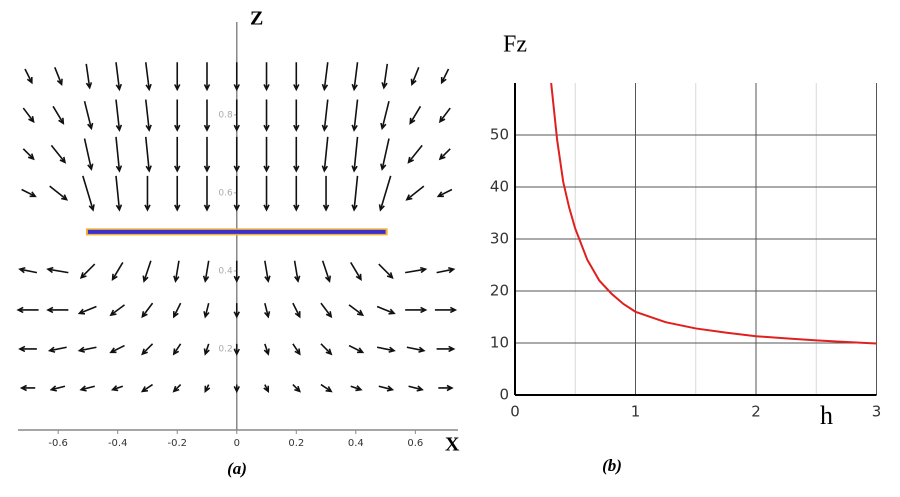 The height and width of the screenshot is (497, 900). What do you see at coordinates (118, 443) in the screenshot?
I see `x-tick-label: -0.4` at bounding box center [118, 443].